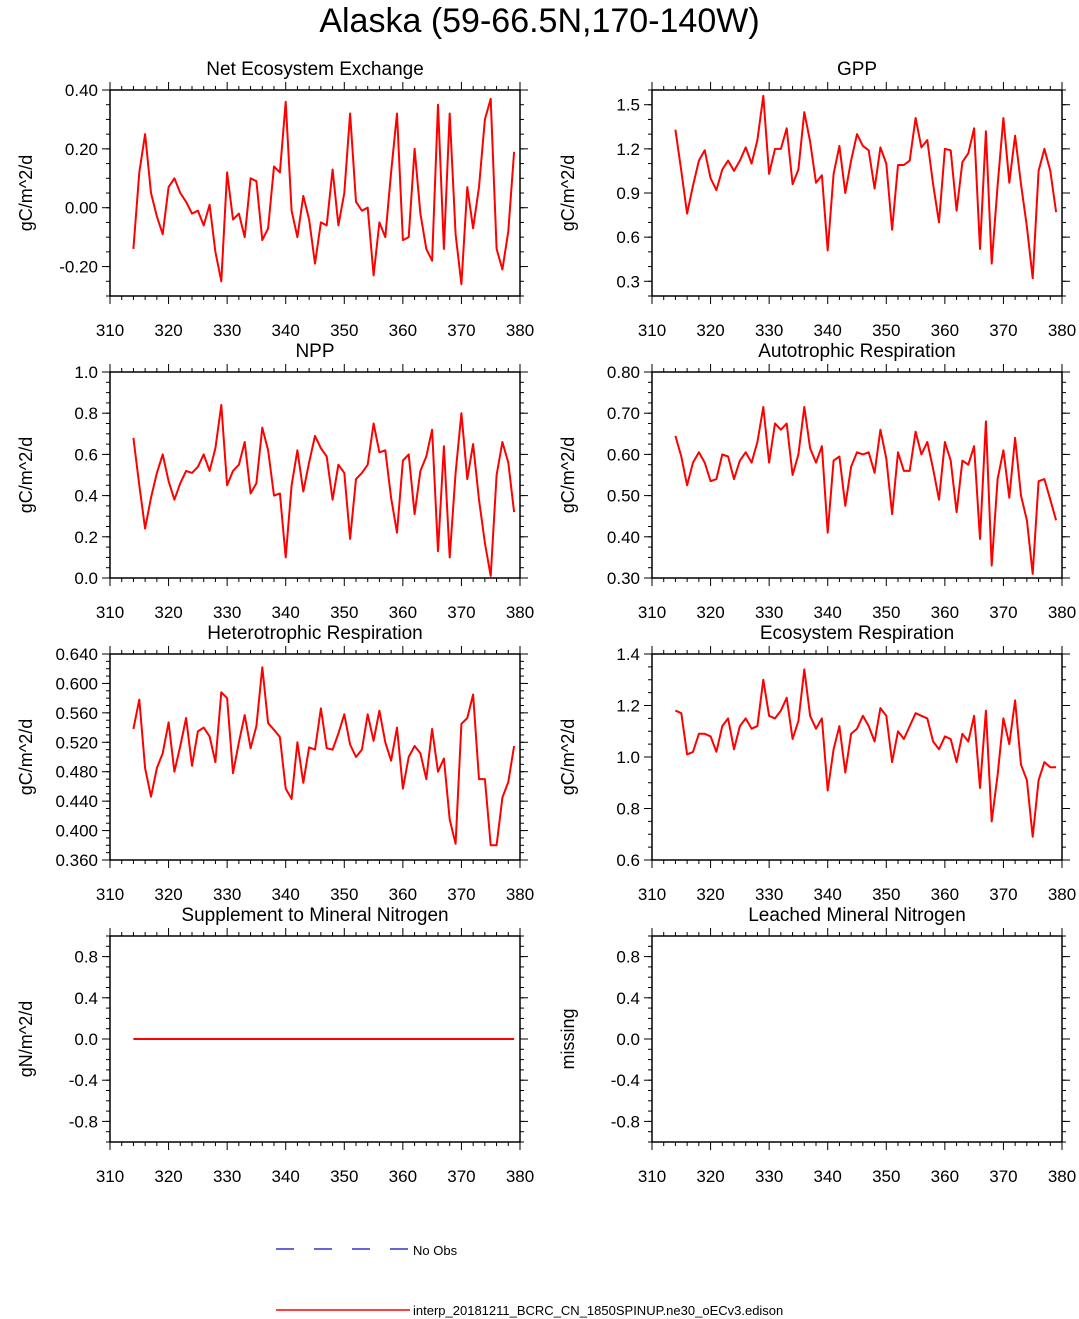  Describe the element at coordinates (81, 208) in the screenshot. I see `y-tick-label: 0.00` at that location.